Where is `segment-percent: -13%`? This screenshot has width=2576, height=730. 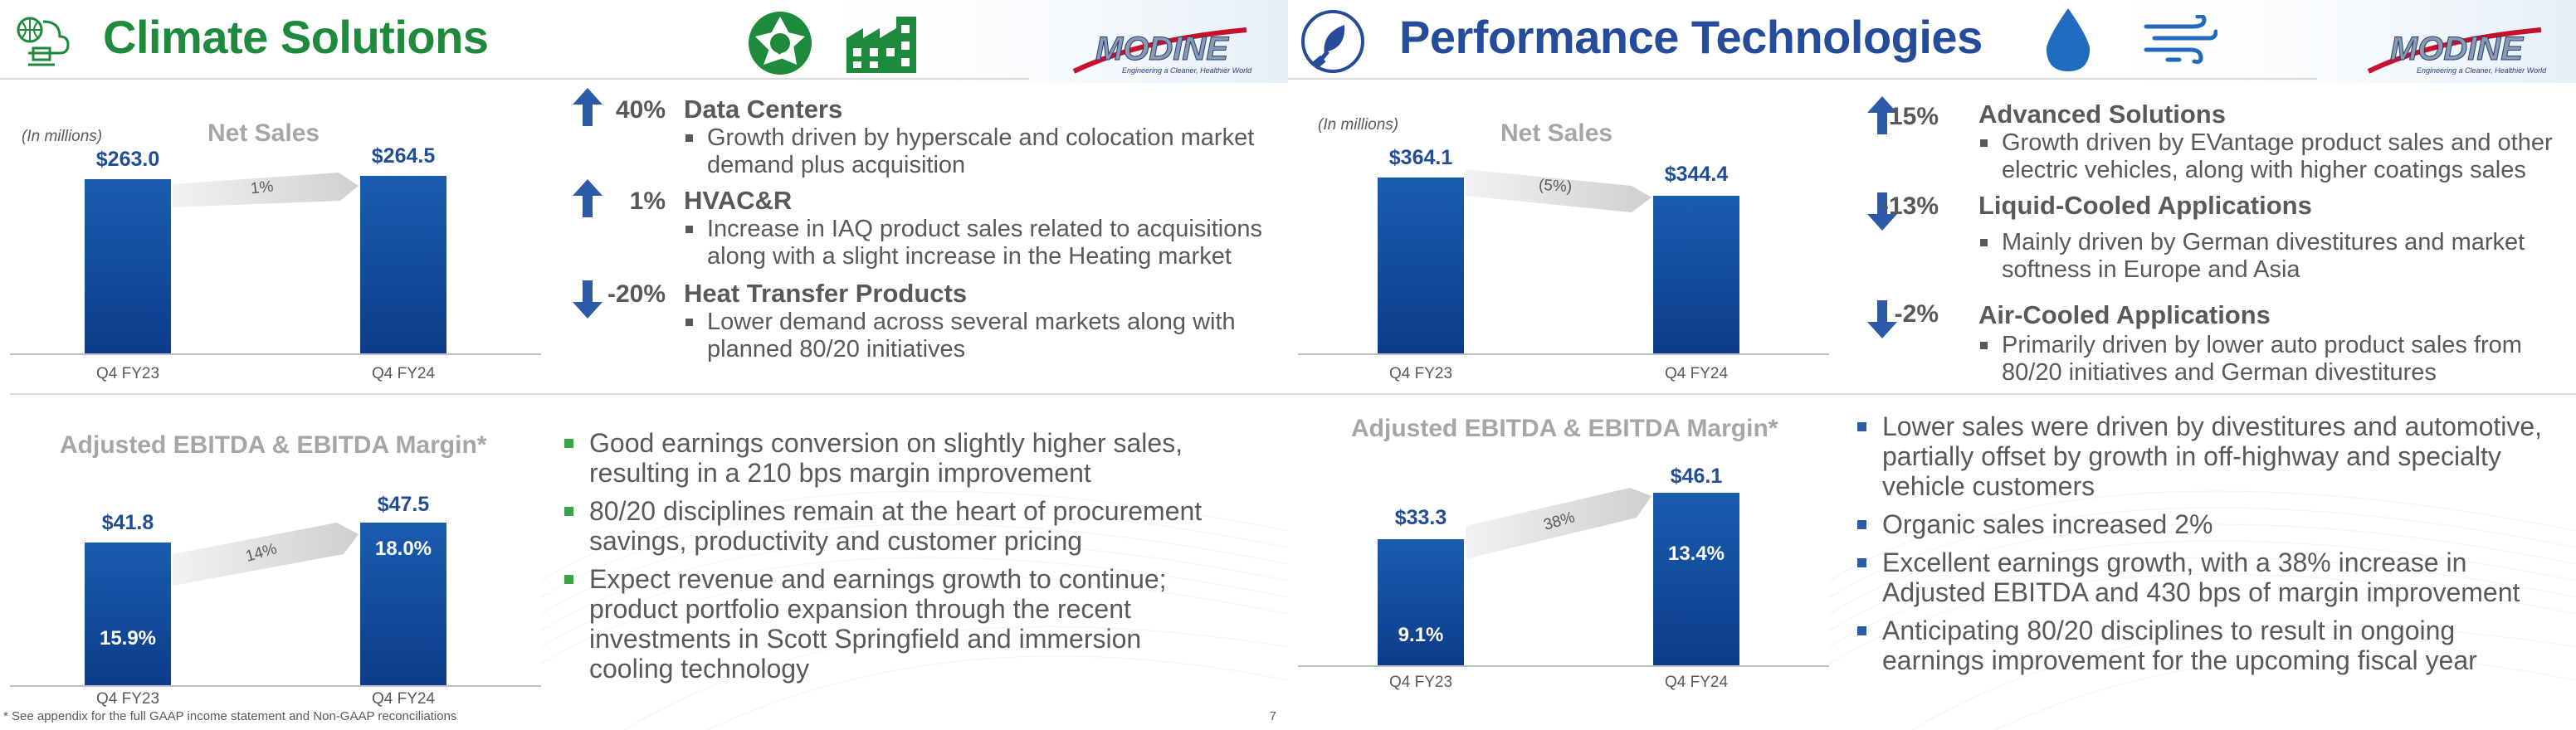
segment-percent: -13% is located at coordinates (1910, 206).